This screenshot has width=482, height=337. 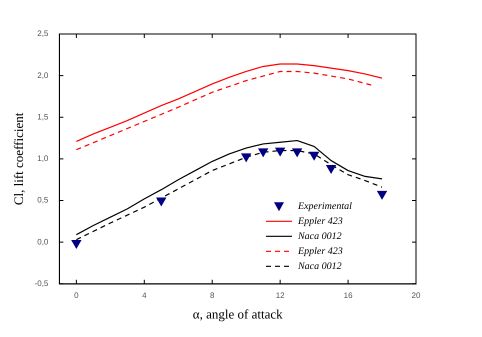 I want to click on x-tick-label: 8, so click(x=212, y=295).